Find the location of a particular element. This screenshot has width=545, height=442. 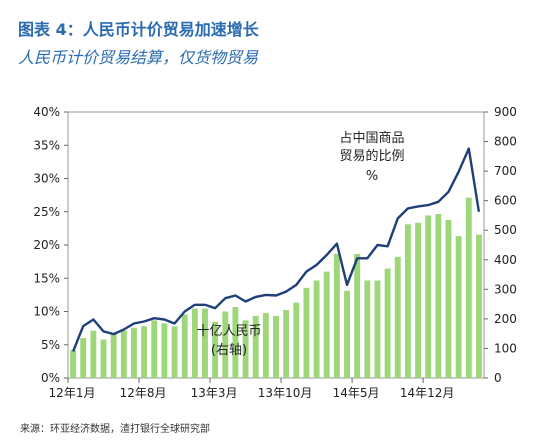

left-tick-label: 0% is located at coordinates (50, 378).